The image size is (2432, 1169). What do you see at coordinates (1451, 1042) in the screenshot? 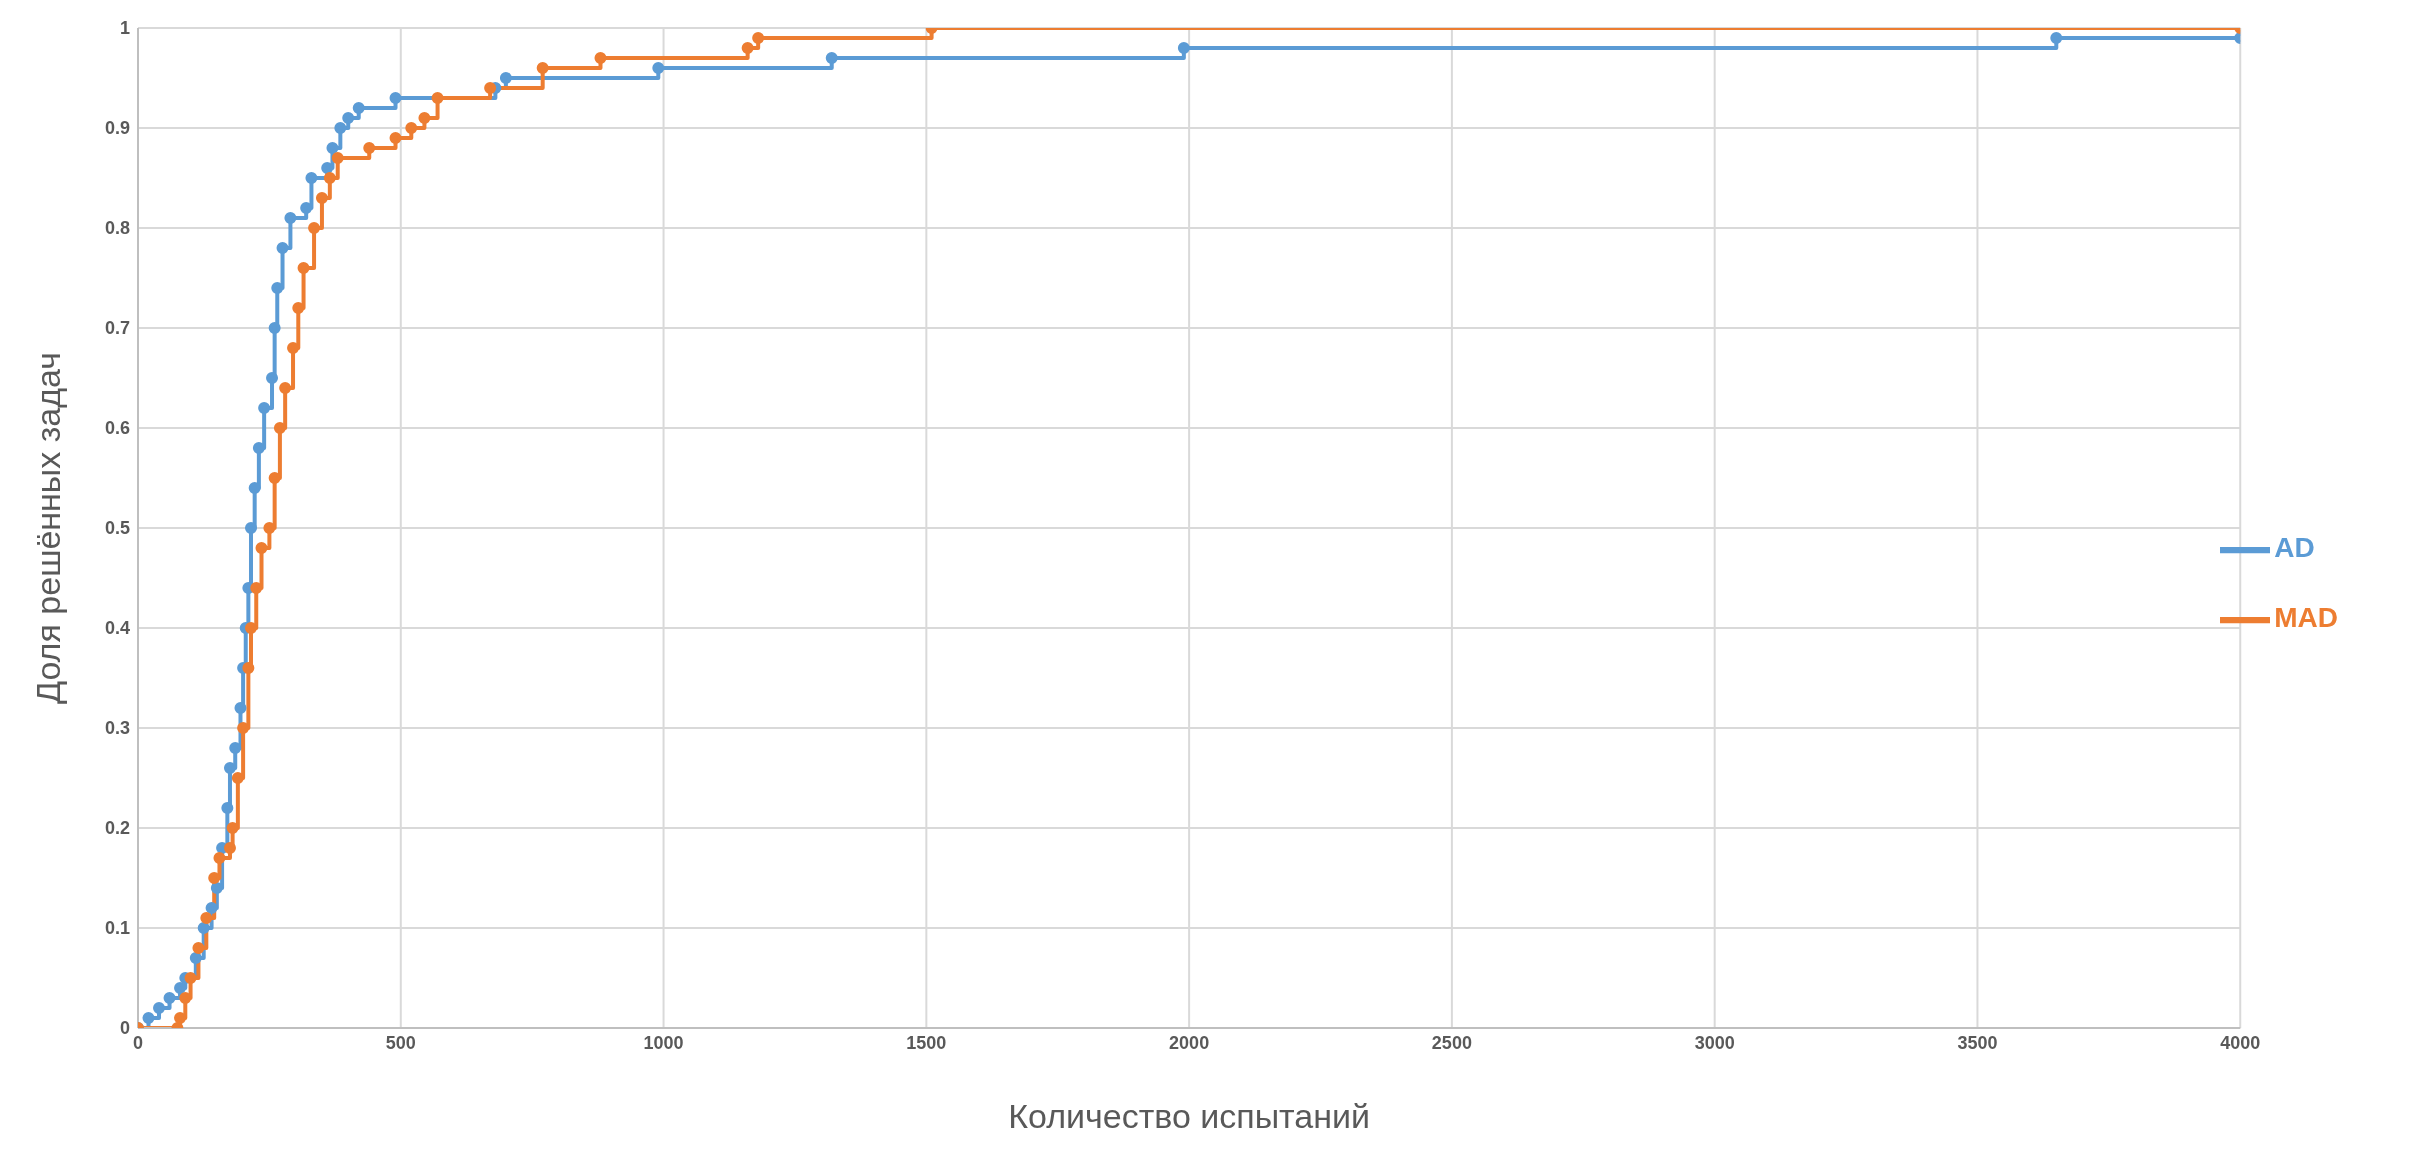
I see `x-tick-label: 2500` at bounding box center [1451, 1042].